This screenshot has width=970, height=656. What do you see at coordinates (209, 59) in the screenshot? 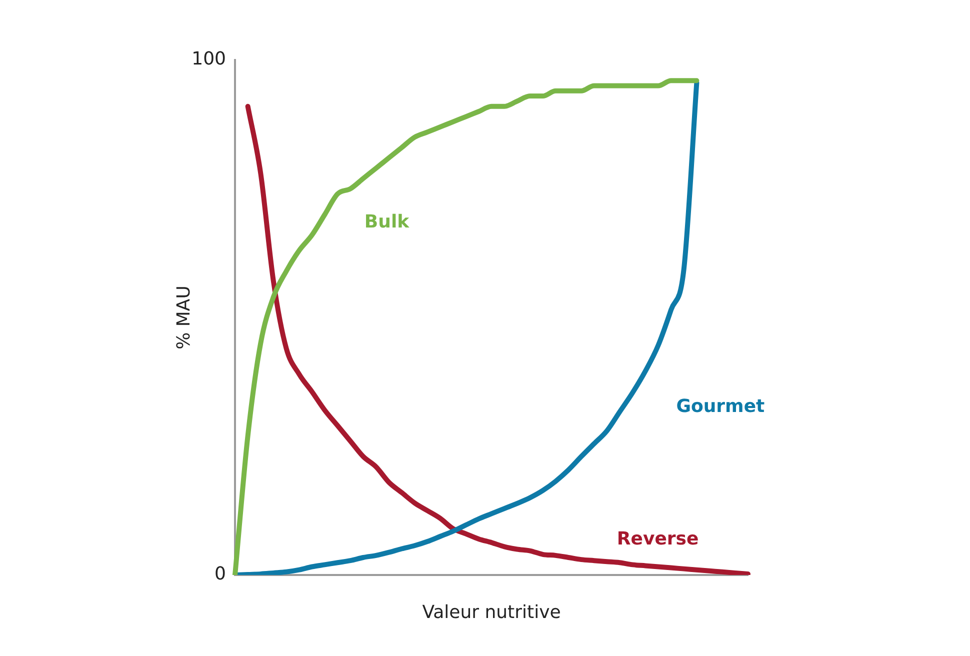
I see `y-tick-label: 100` at bounding box center [209, 59].